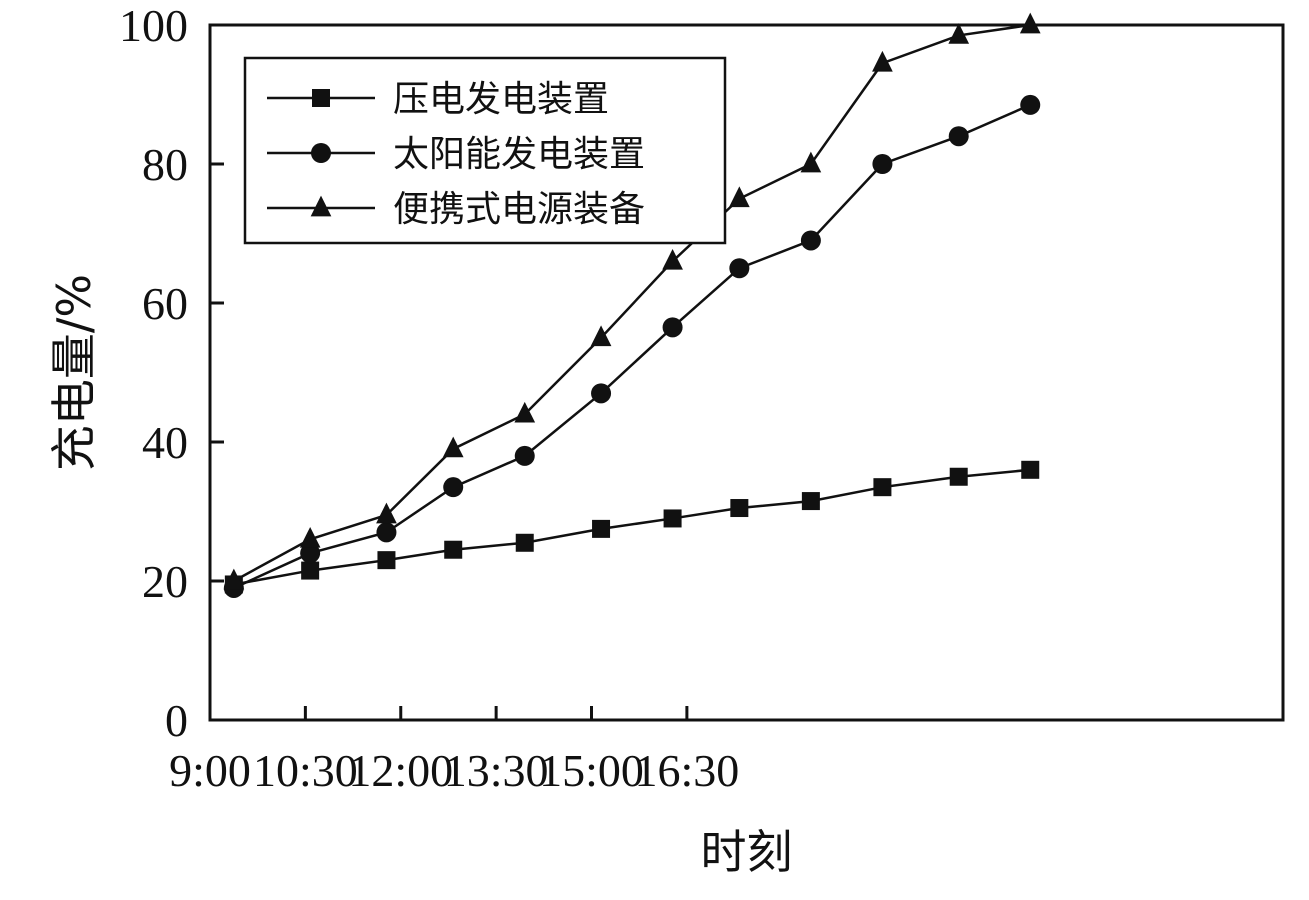 The height and width of the screenshot is (900, 1309). What do you see at coordinates (165, 164) in the screenshot?
I see `y-tick-label: 80` at bounding box center [165, 164].